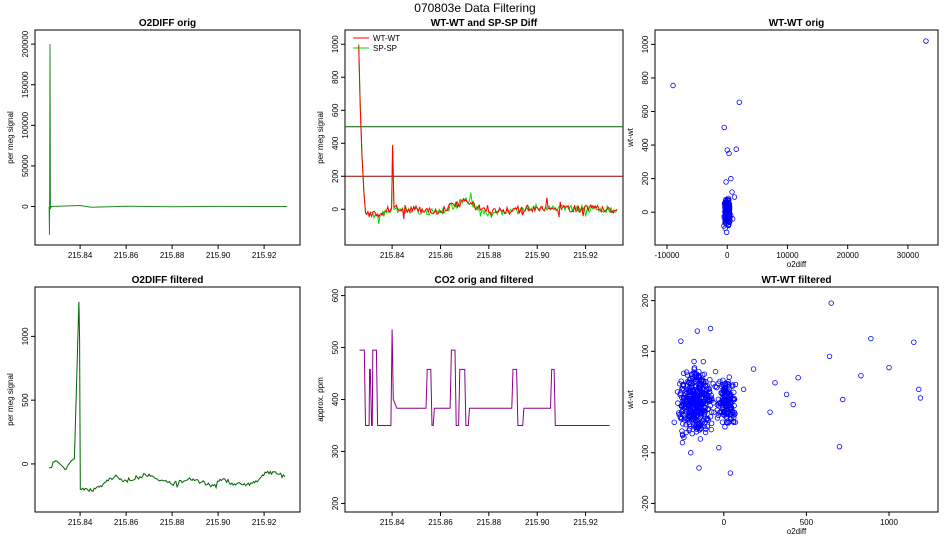 The image size is (950, 550). I want to click on x-axis-label: o2diff, so click(797, 264).